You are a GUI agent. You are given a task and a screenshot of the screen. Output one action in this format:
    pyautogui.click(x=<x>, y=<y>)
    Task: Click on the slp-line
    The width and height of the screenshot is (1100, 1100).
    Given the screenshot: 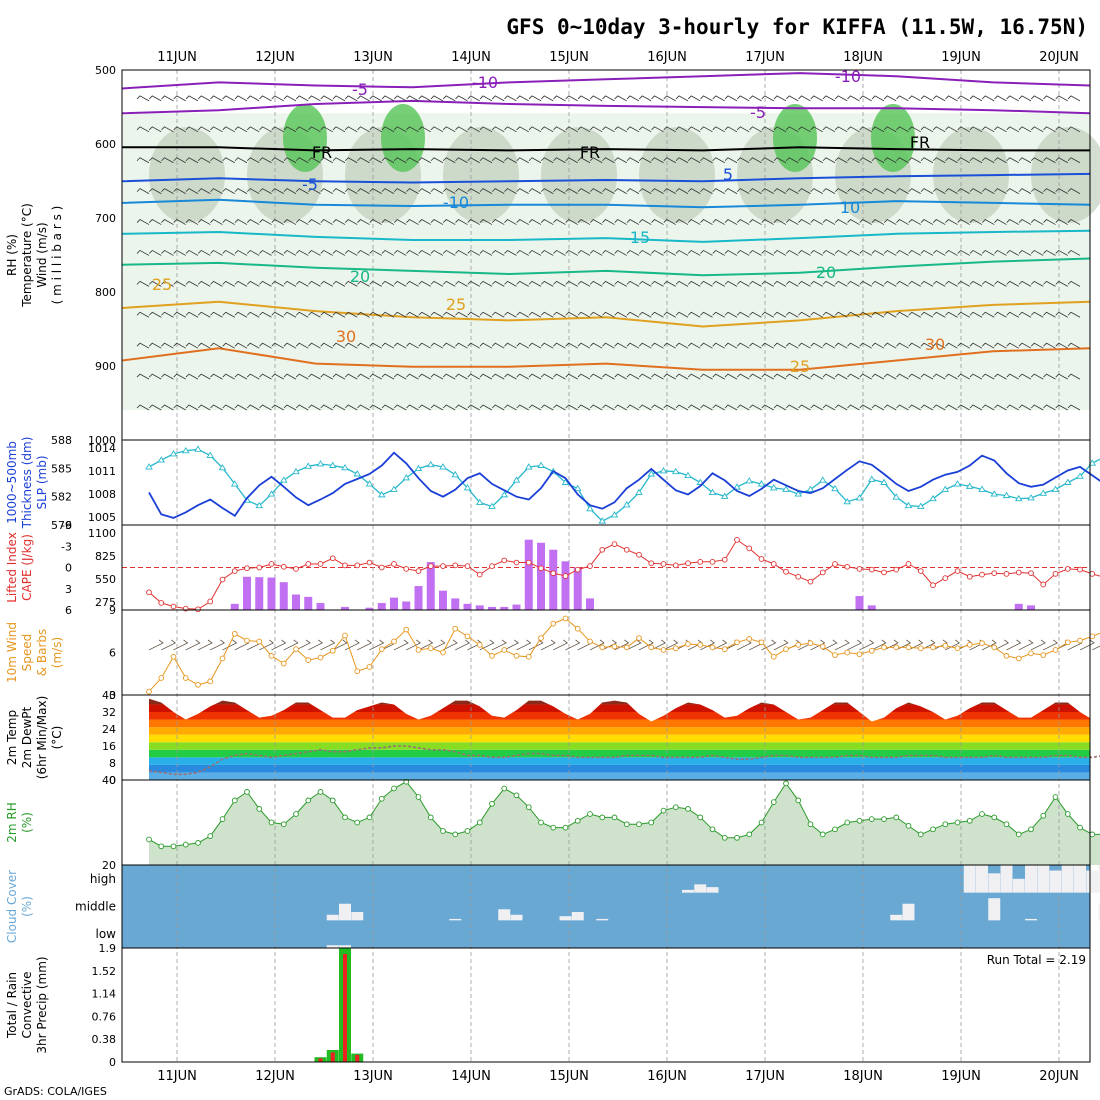 What is the action you would take?
    pyautogui.click(x=624, y=485)
    